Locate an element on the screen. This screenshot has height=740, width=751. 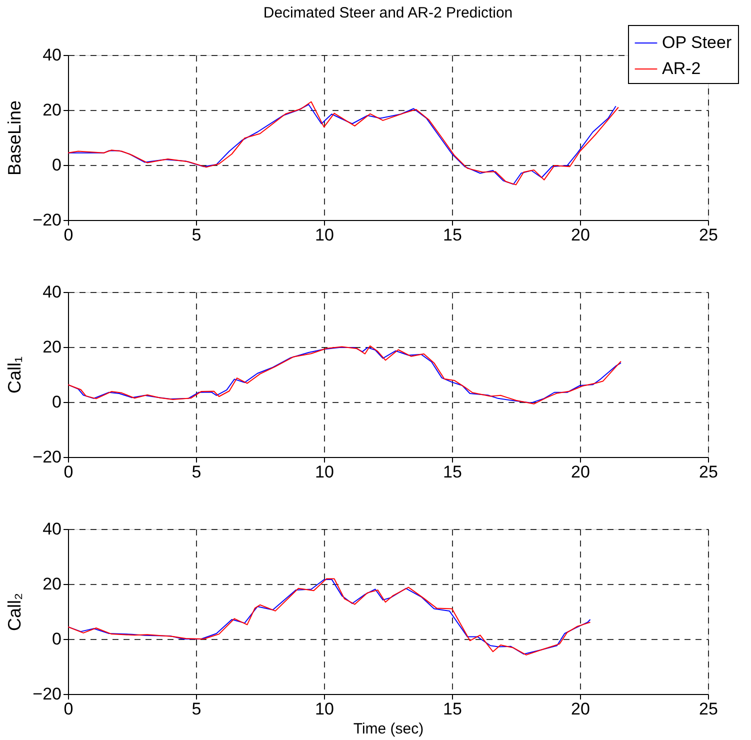
legend-label: AR-2 is located at coordinates (681, 68).